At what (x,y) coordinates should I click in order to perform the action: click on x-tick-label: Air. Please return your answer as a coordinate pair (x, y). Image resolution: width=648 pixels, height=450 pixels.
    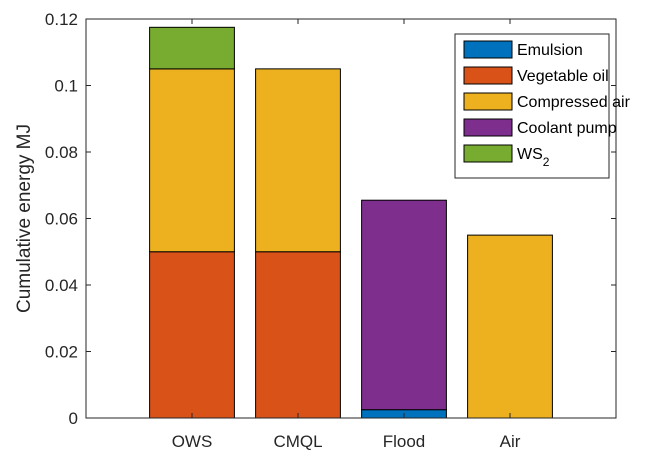
    Looking at the image, I should click on (510, 441).